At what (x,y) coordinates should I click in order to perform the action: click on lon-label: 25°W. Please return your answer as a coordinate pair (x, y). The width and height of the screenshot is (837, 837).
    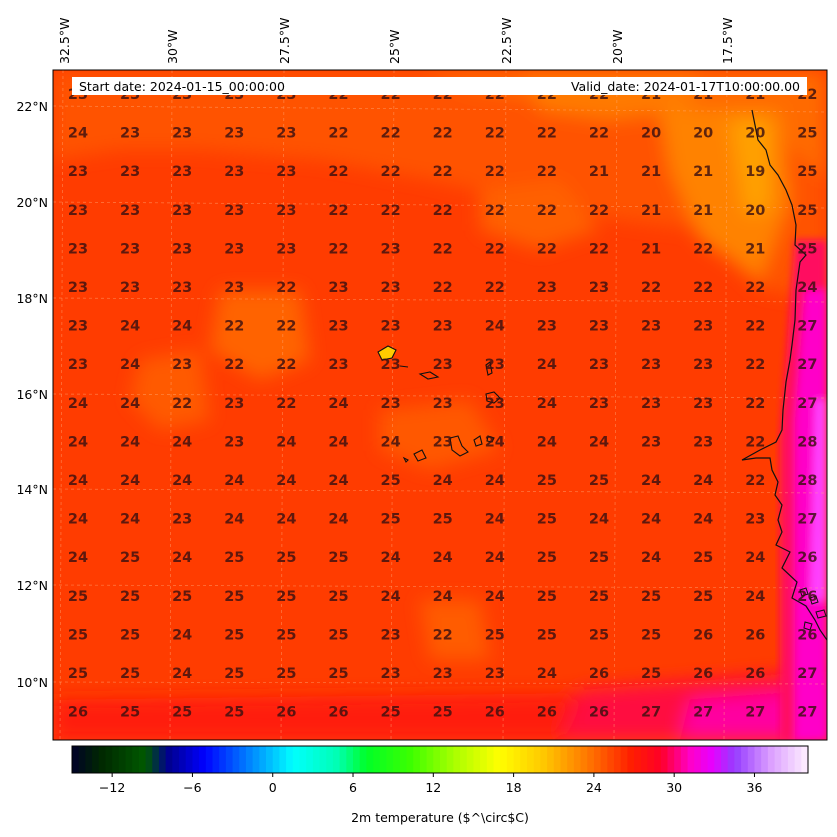
    Looking at the image, I should click on (394, 46).